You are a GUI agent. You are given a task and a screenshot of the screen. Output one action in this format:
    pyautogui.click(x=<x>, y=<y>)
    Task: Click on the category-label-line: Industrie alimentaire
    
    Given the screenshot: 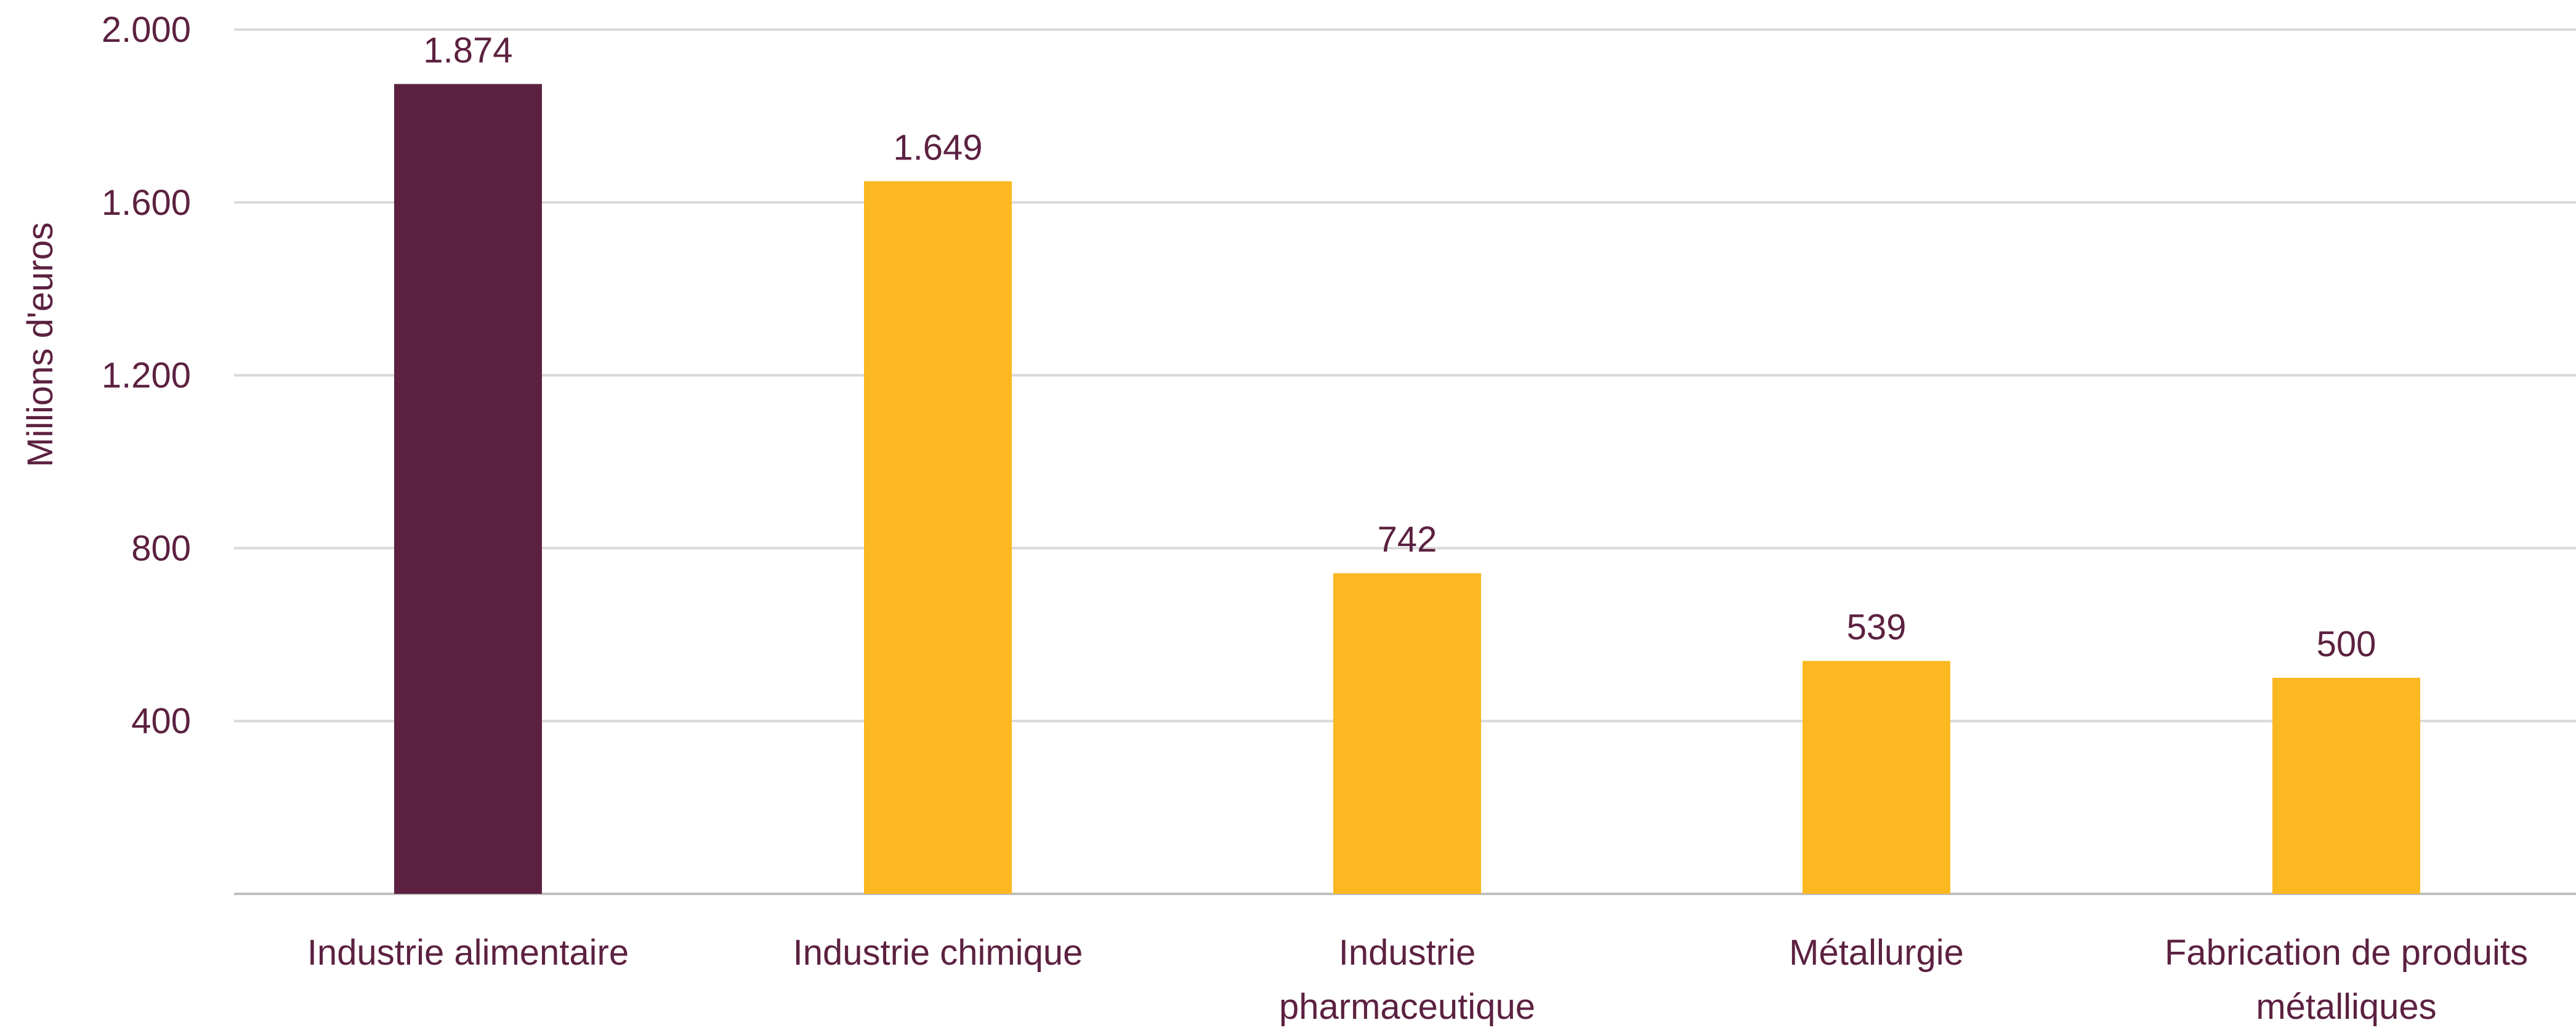 What is the action you would take?
    pyautogui.click(x=468, y=953)
    